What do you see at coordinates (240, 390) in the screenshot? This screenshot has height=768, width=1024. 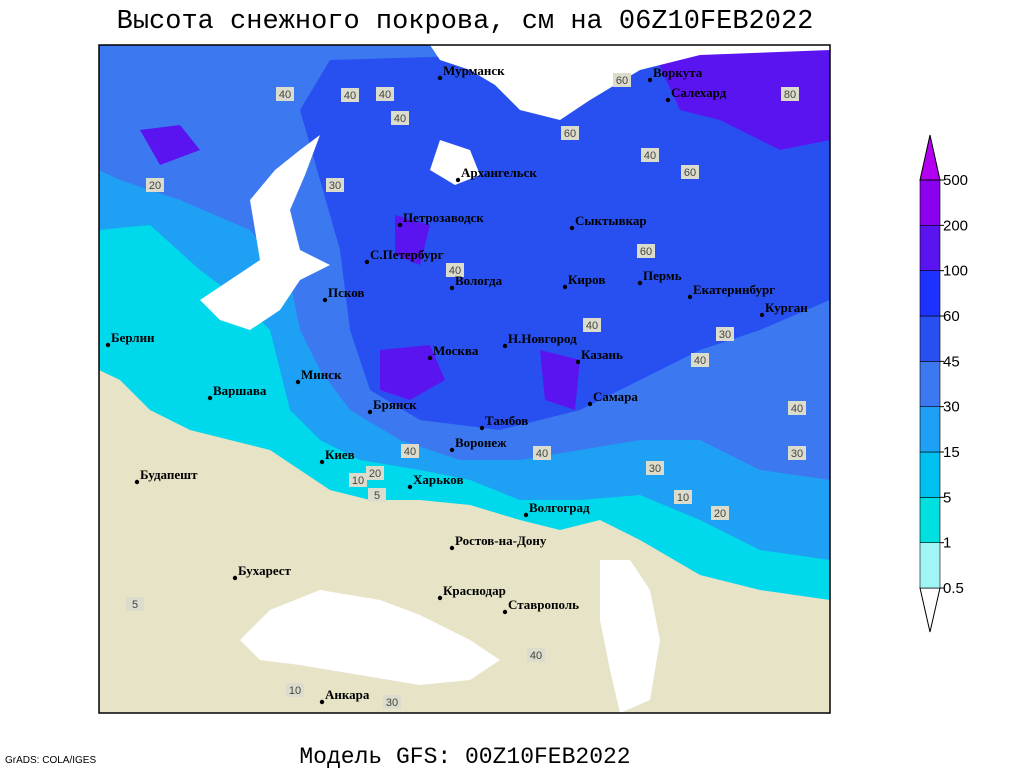 I see `city-label: Варшава` at bounding box center [240, 390].